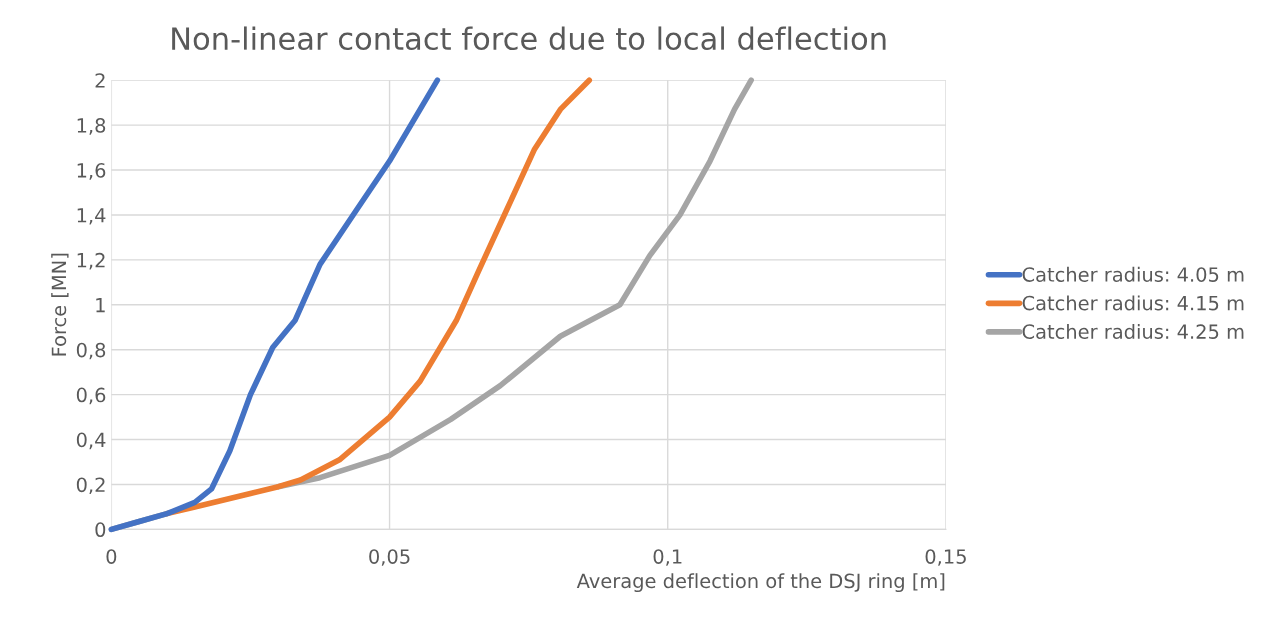  What do you see at coordinates (100, 530) in the screenshot?
I see `y-tick-label: 0` at bounding box center [100, 530].